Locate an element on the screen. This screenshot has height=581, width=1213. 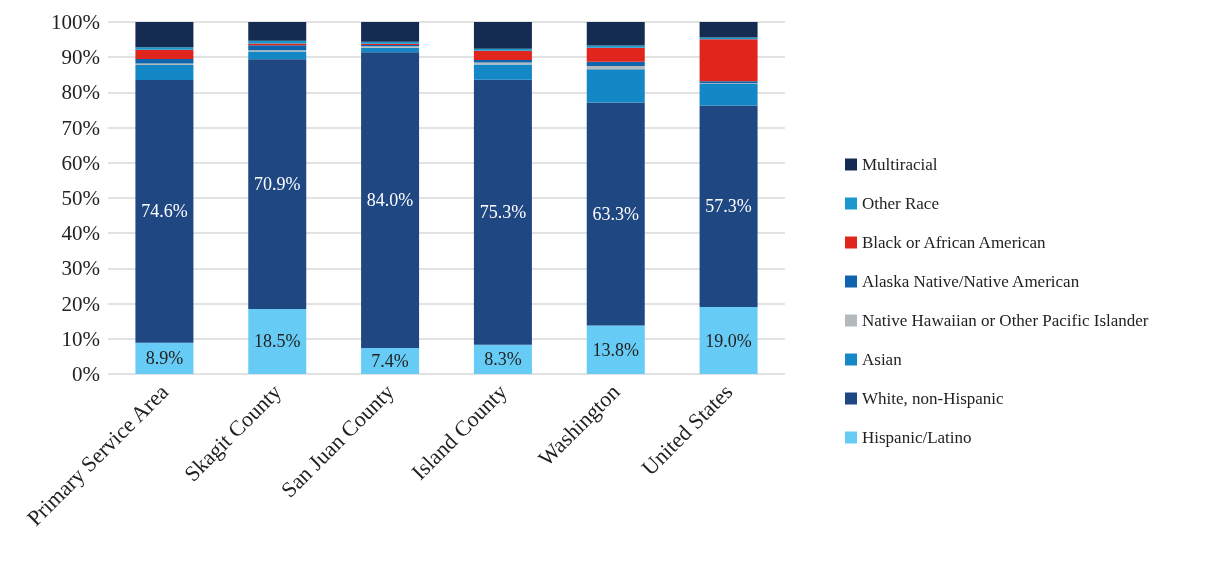
data-label: 63.3% is located at coordinates (615, 214).